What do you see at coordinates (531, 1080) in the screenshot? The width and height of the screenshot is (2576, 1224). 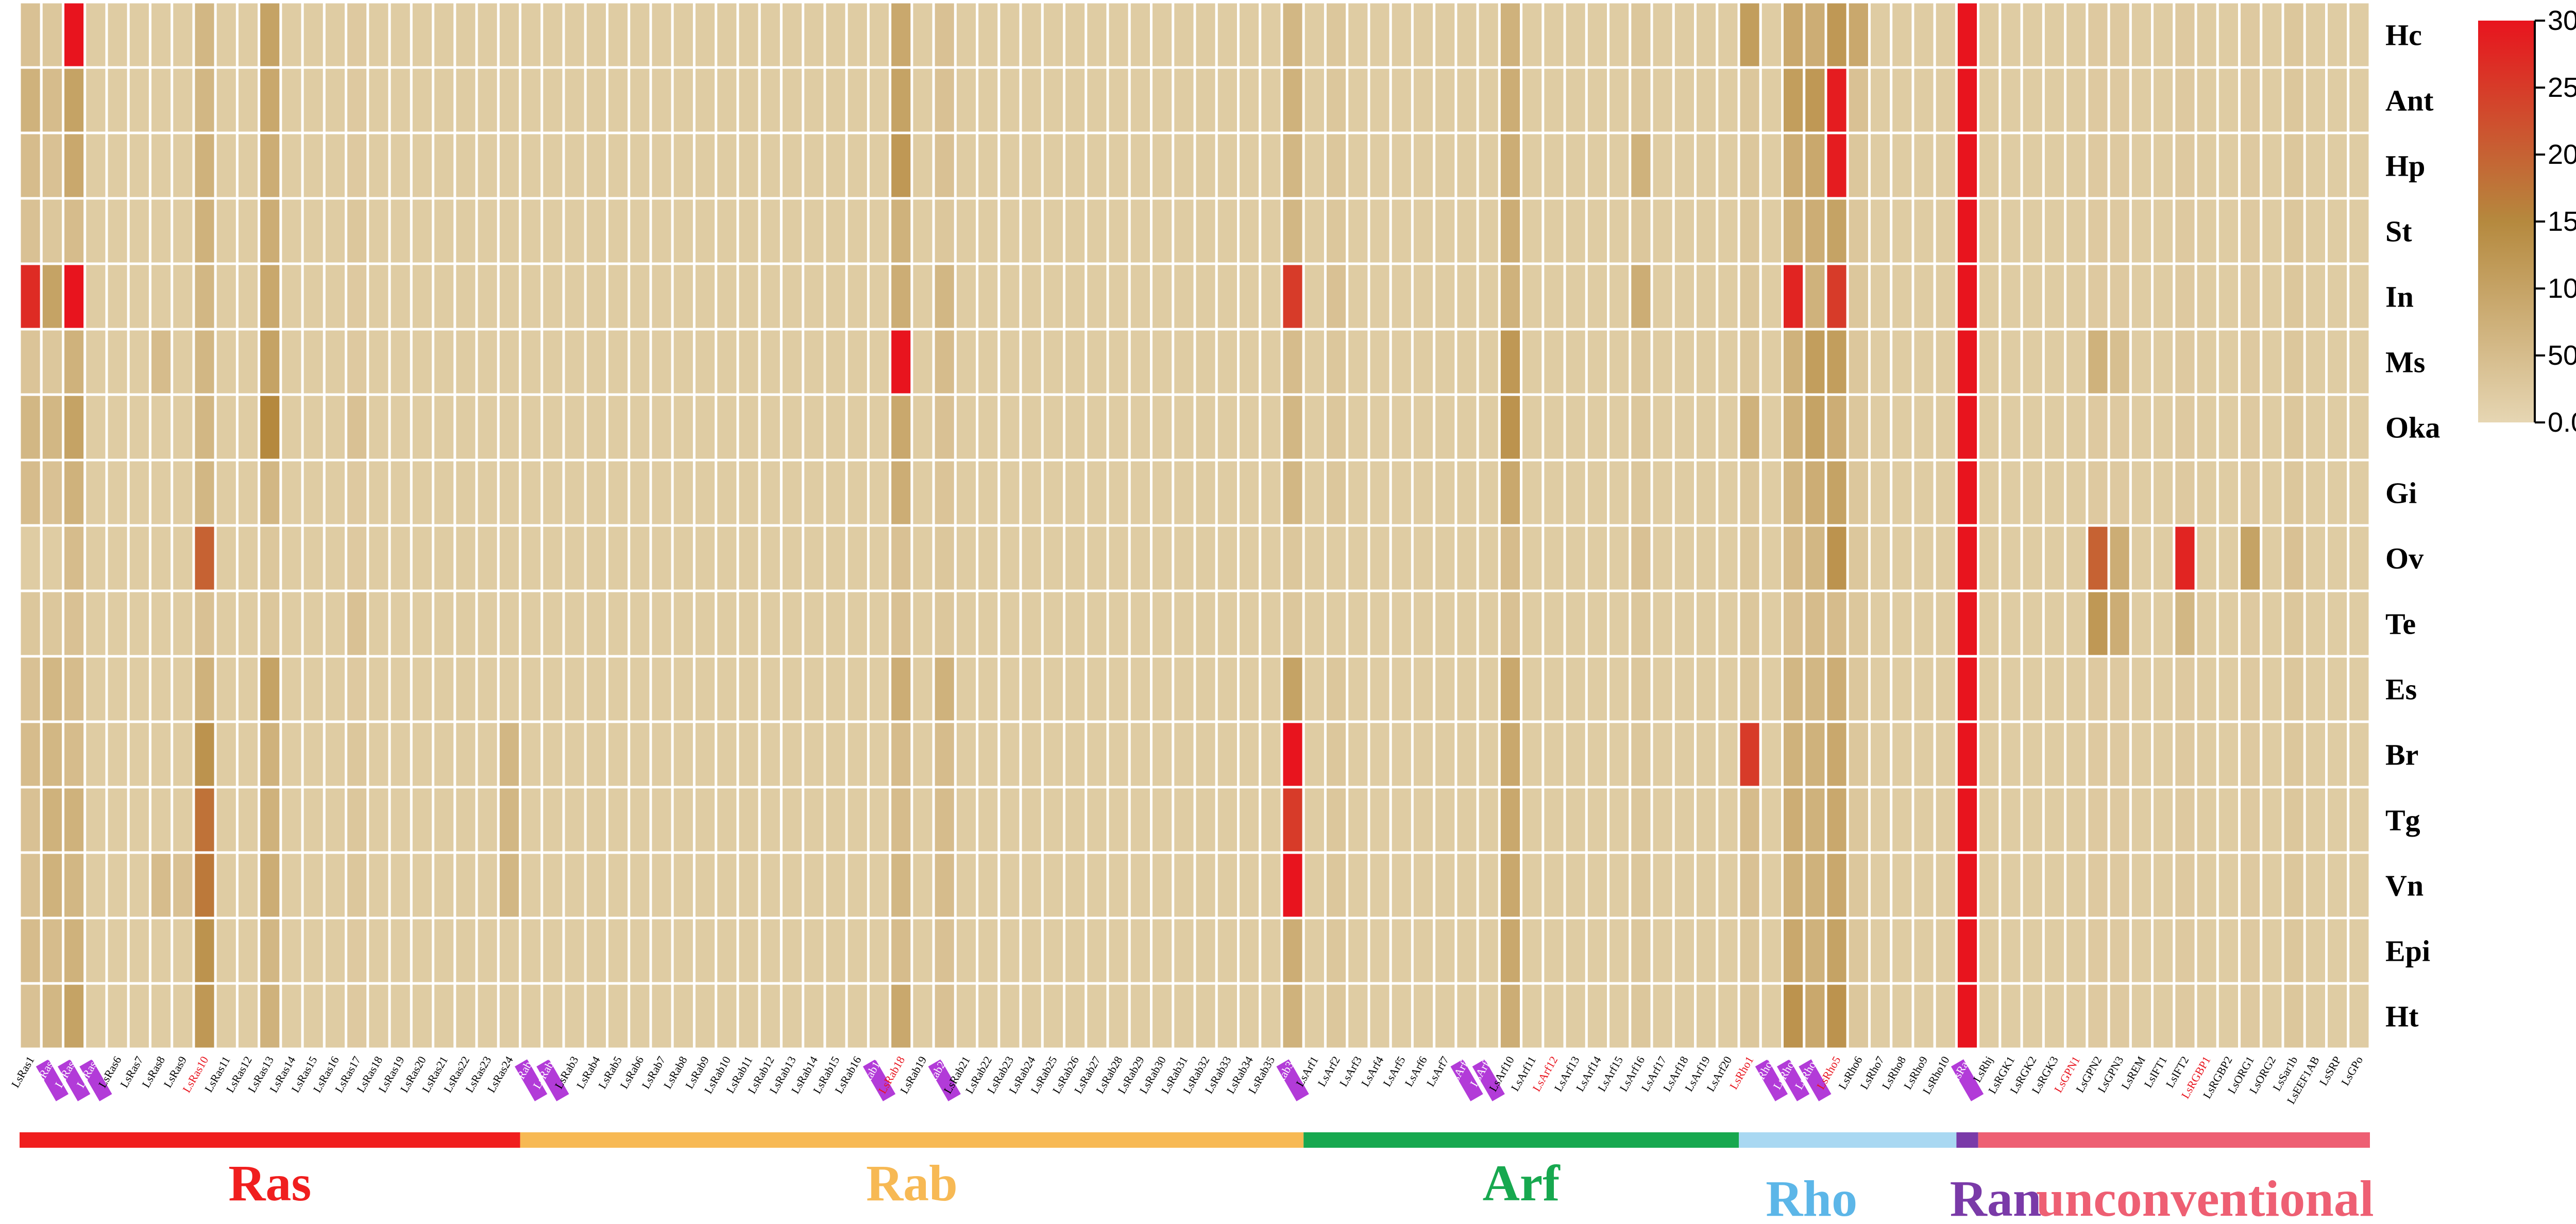 I see `column-label-highlight` at bounding box center [531, 1080].